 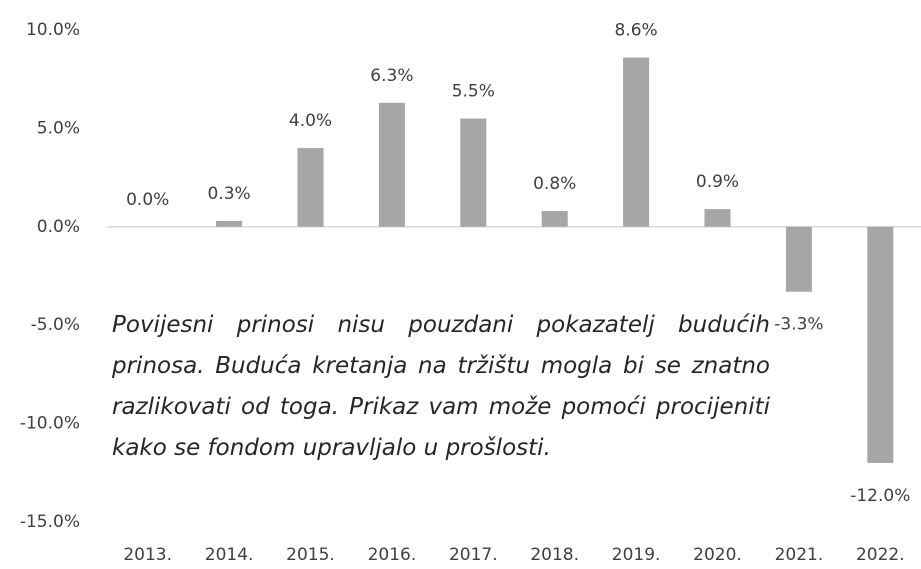 What do you see at coordinates (554, 555) in the screenshot?
I see `x-tick-label: 2018.` at bounding box center [554, 555].